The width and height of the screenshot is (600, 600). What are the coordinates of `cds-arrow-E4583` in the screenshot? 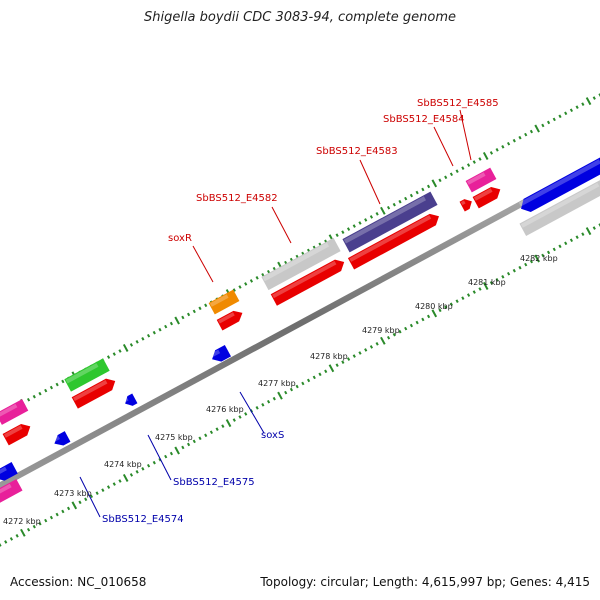 It's located at (393, 241).